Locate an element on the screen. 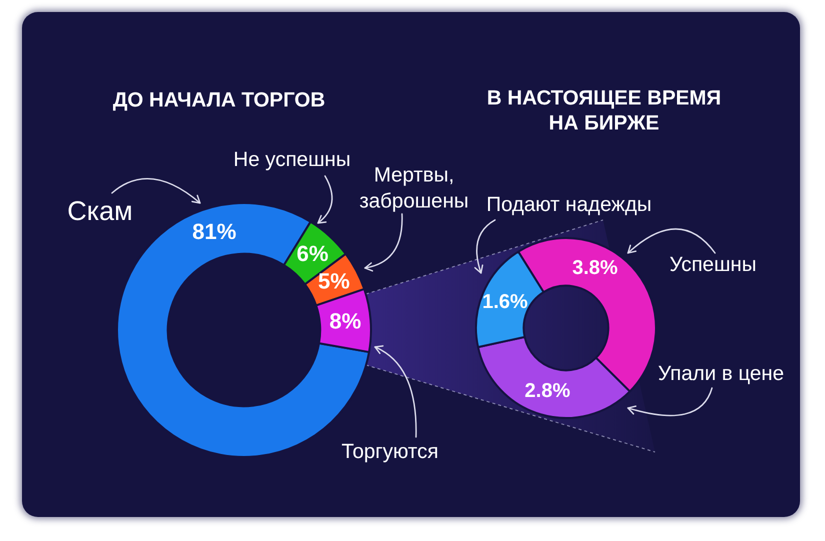  slice-label: Успешны is located at coordinates (713, 265).